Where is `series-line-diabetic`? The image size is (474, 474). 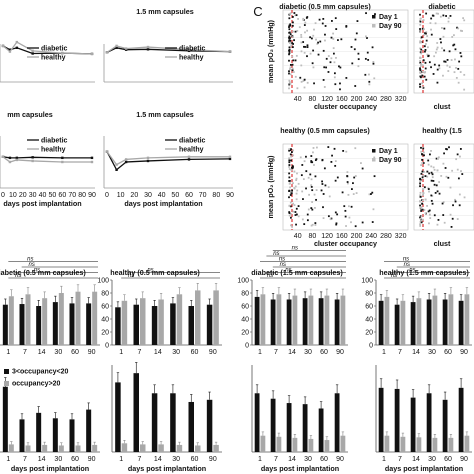
series-line-diabetic is located at coordinates (168, 50).